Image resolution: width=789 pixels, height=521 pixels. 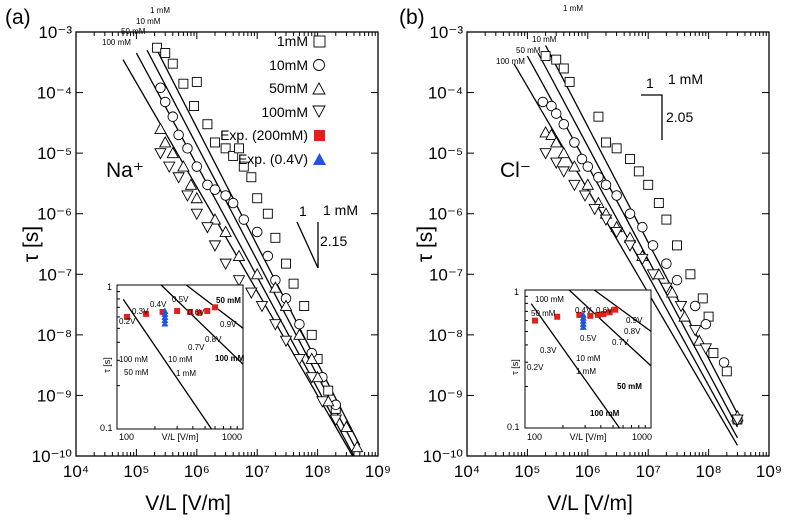 I want to click on inset-b-line-label-100: 100 mM, so click(x=605, y=413).